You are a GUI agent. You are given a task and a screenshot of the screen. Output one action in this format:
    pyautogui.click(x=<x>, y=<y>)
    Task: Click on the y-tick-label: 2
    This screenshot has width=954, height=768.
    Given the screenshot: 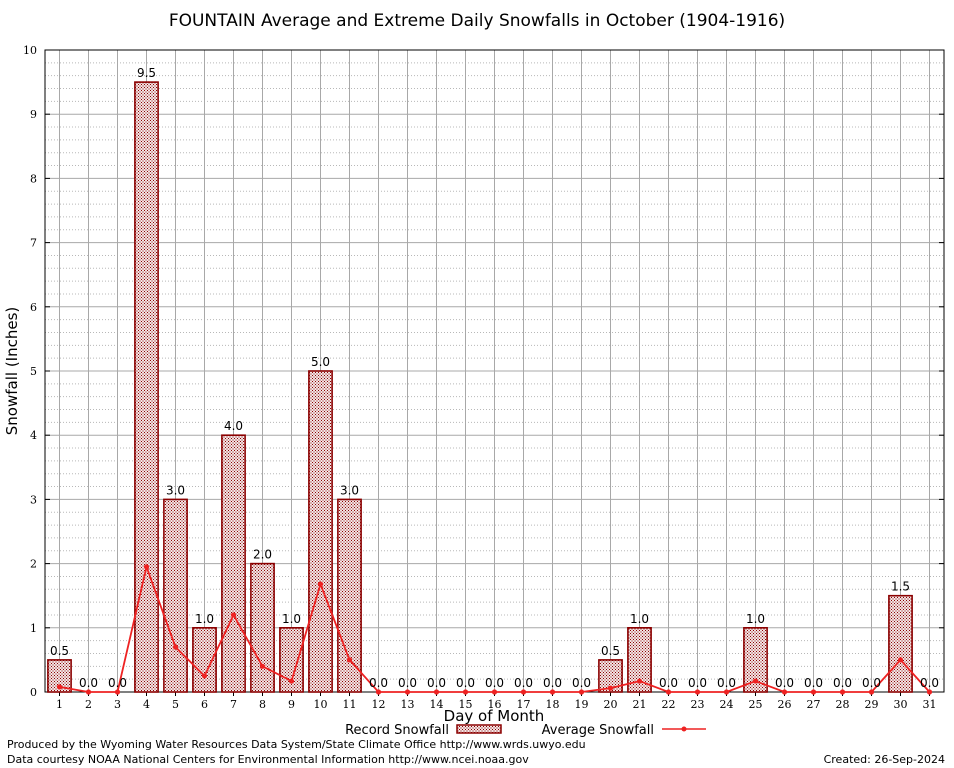 What is the action you would take?
    pyautogui.click(x=33, y=564)
    